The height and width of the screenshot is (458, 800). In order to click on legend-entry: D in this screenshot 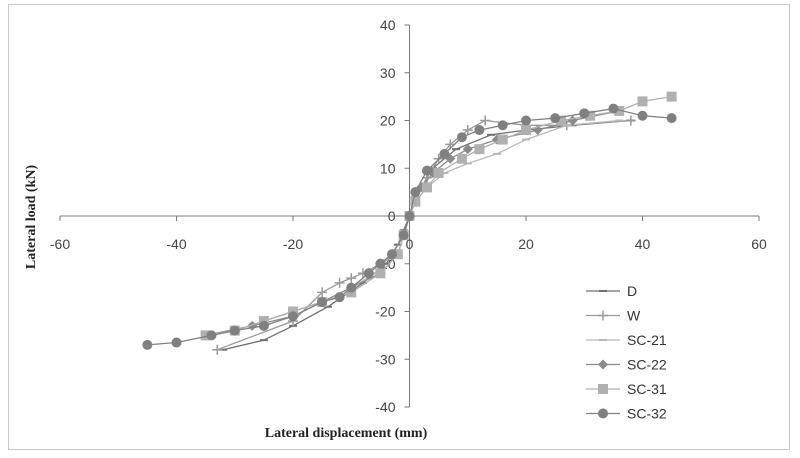, I will do `click(611, 291)`.